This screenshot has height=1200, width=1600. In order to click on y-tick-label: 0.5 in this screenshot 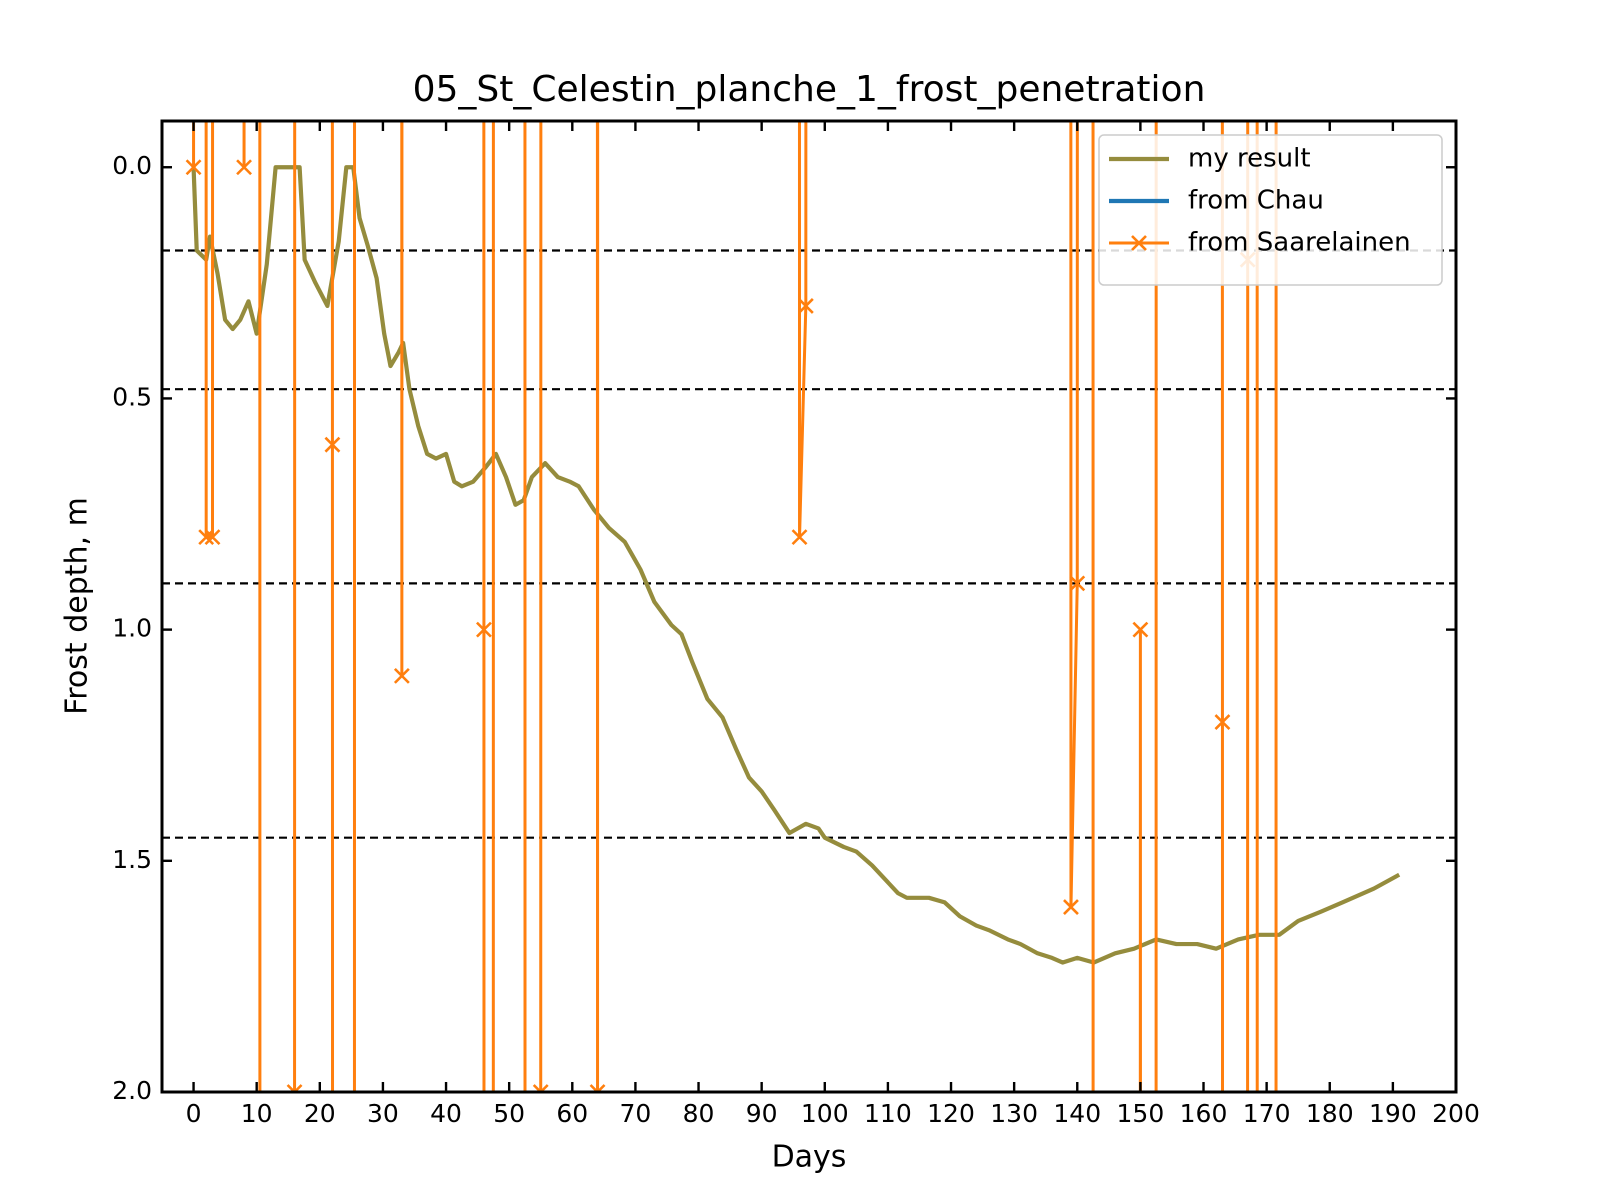, I will do `click(132, 396)`.